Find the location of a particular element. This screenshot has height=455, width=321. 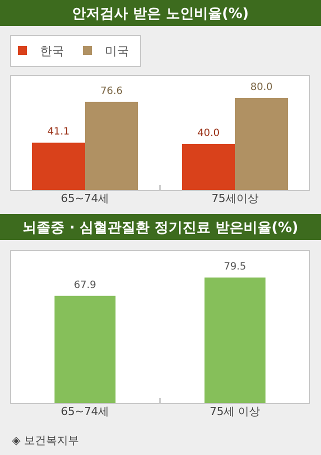

data-label: 40.0 is located at coordinates (208, 133).